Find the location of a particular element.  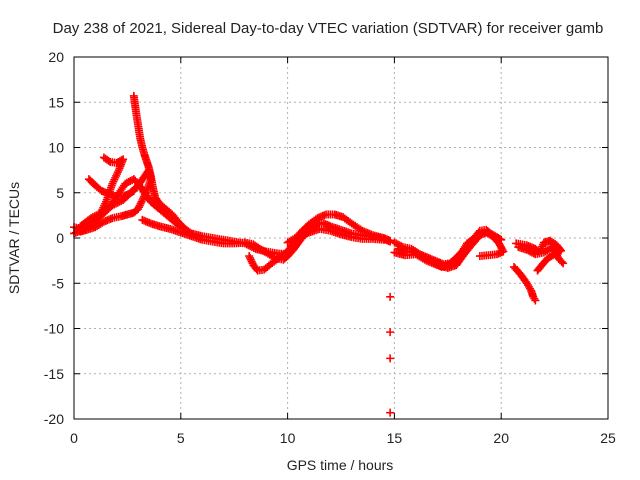

x-tick-label: 20 is located at coordinates (501, 438).